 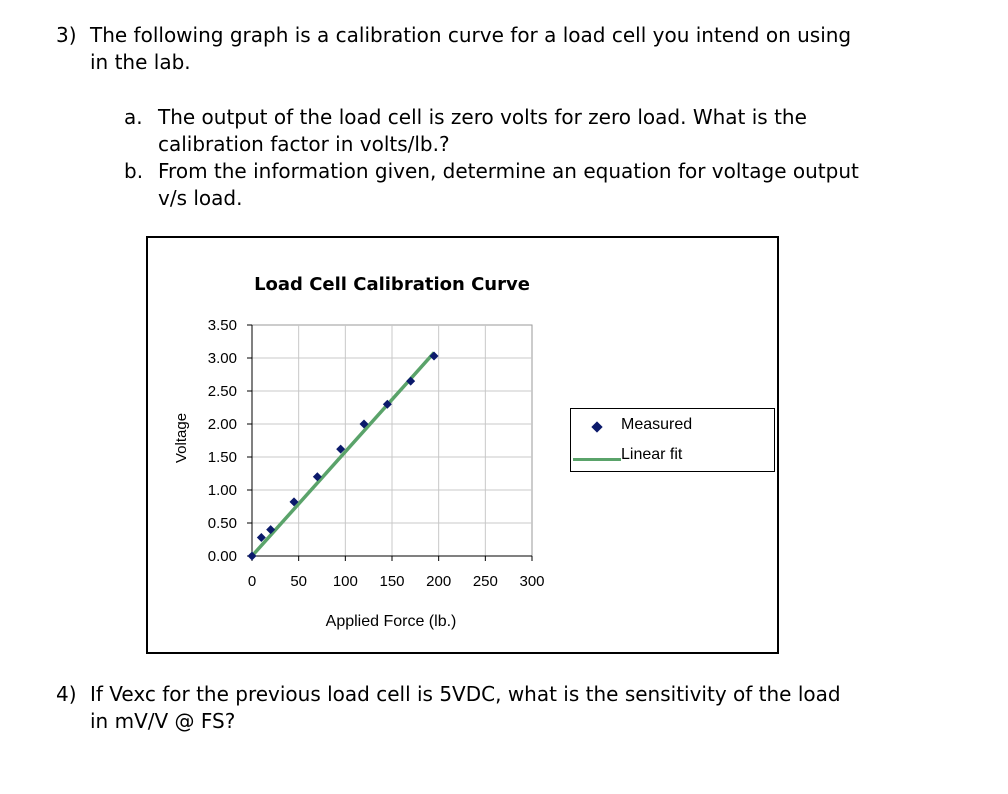 I want to click on x-tick-label: 250, so click(x=485, y=581).